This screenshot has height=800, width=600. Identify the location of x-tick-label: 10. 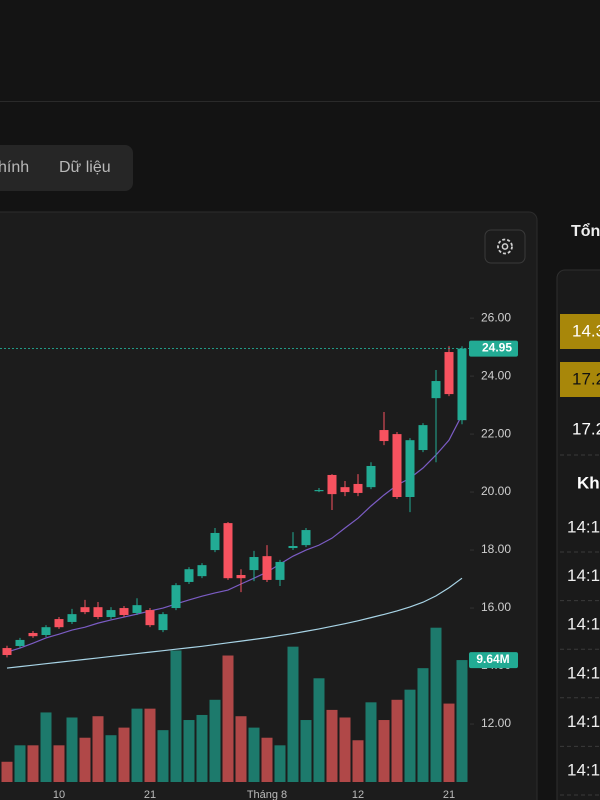
(59, 794).